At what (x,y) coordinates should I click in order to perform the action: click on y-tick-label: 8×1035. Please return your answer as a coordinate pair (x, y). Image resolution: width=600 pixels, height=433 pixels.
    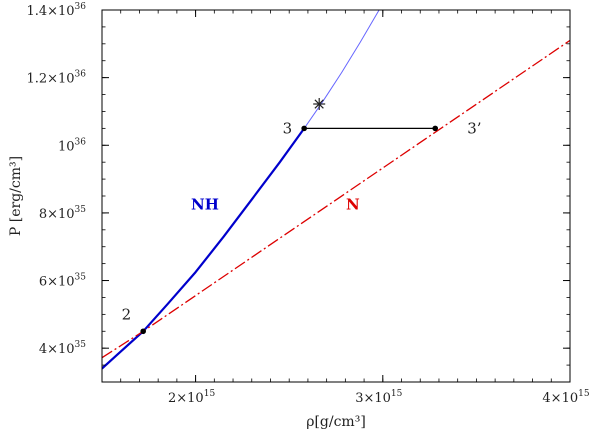
    Looking at the image, I should click on (62, 213).